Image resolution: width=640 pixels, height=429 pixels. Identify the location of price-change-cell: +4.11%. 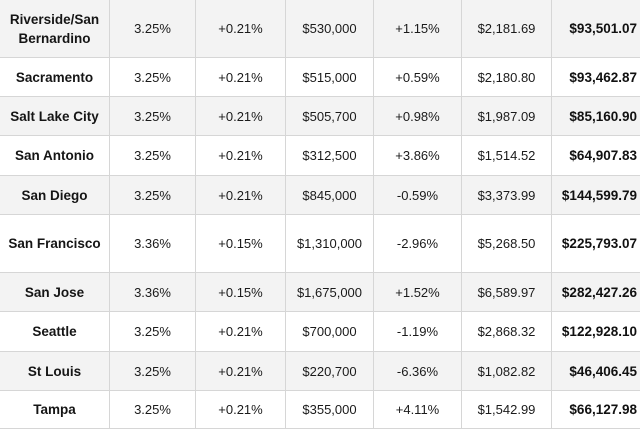
(418, 410).